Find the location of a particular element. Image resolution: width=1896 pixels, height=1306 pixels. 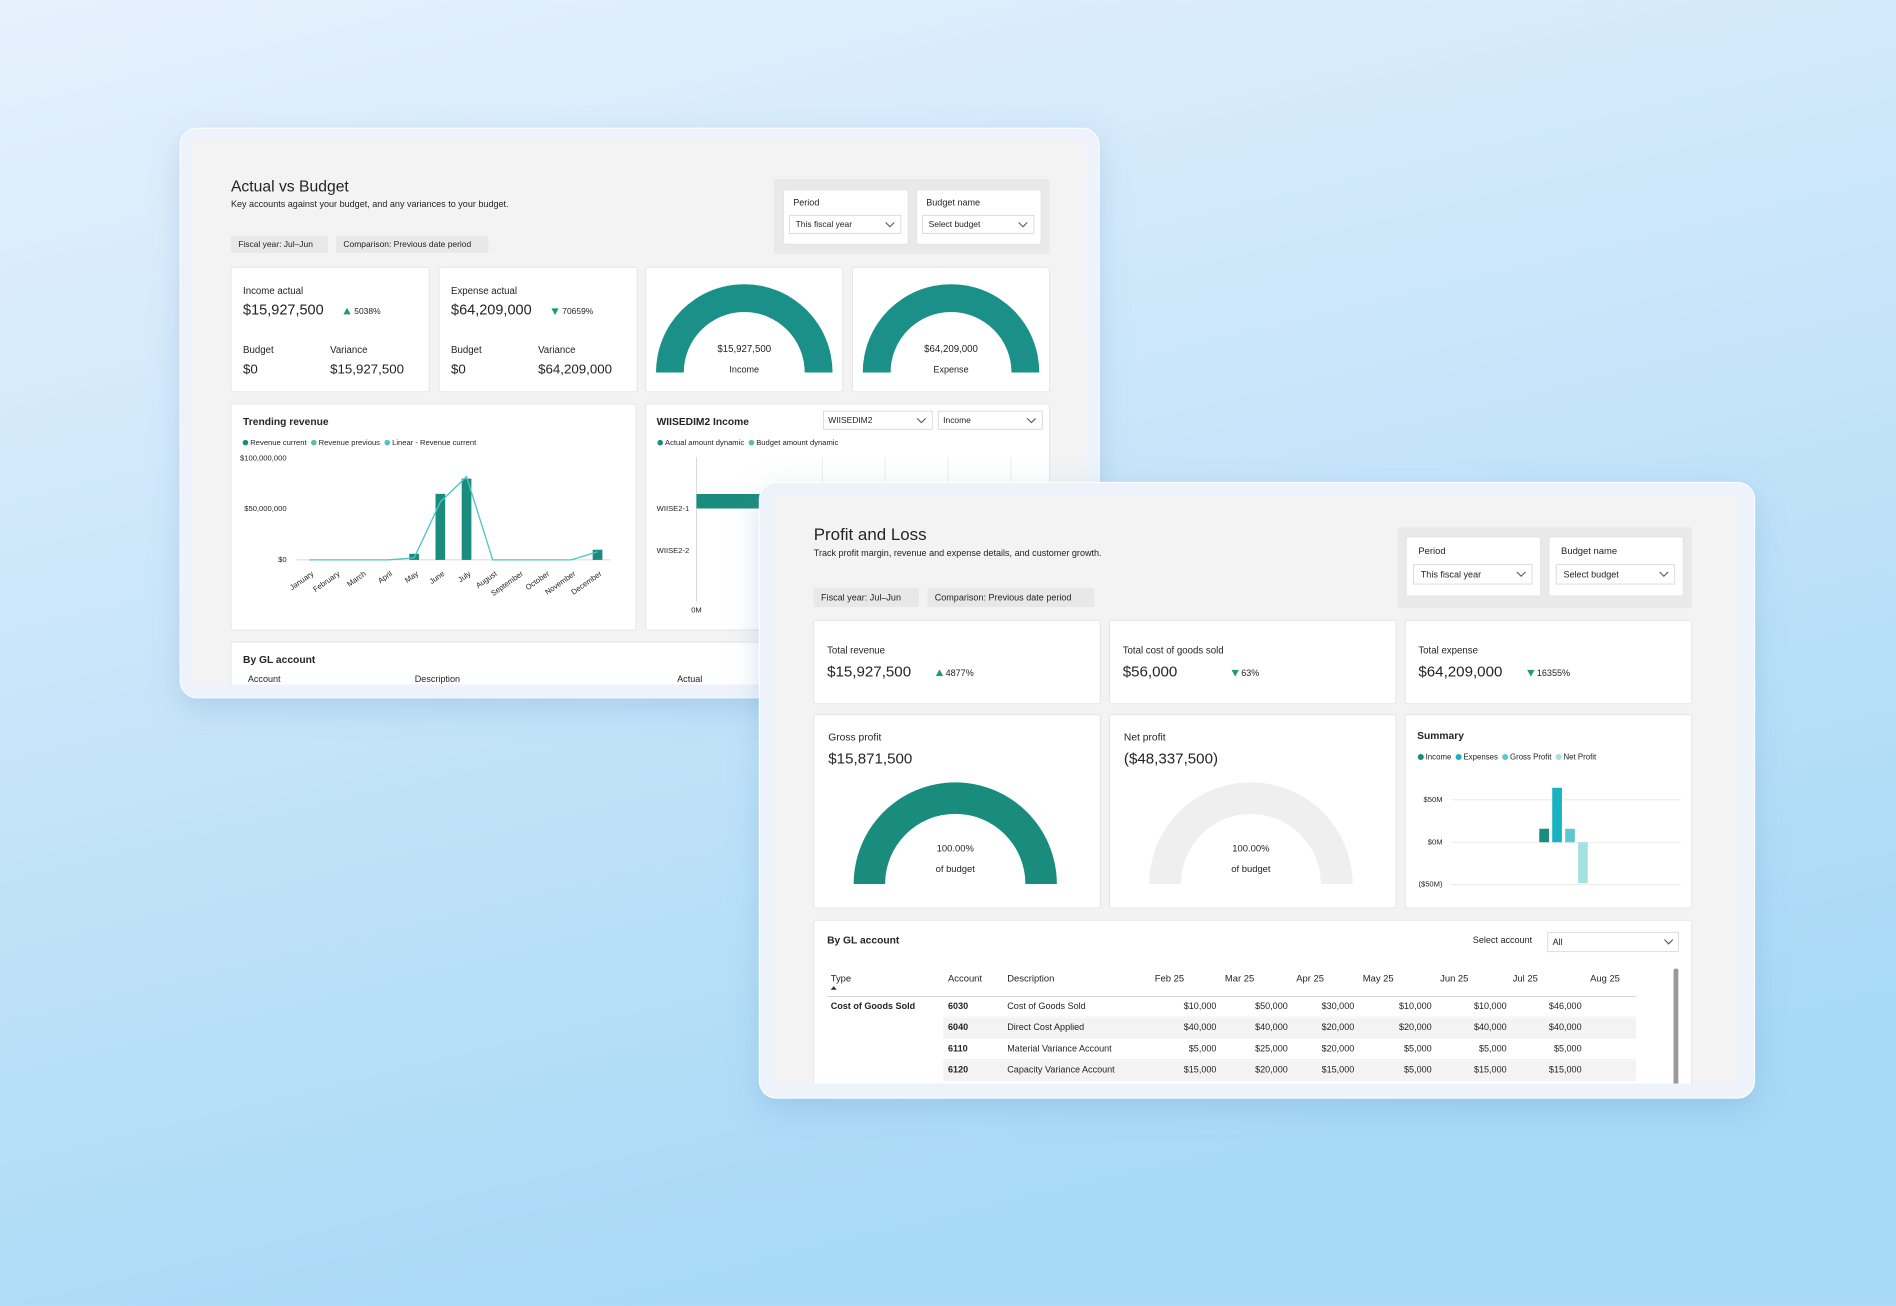

chip-label: Fiscal year: Jul–Jun is located at coordinates (861, 597).